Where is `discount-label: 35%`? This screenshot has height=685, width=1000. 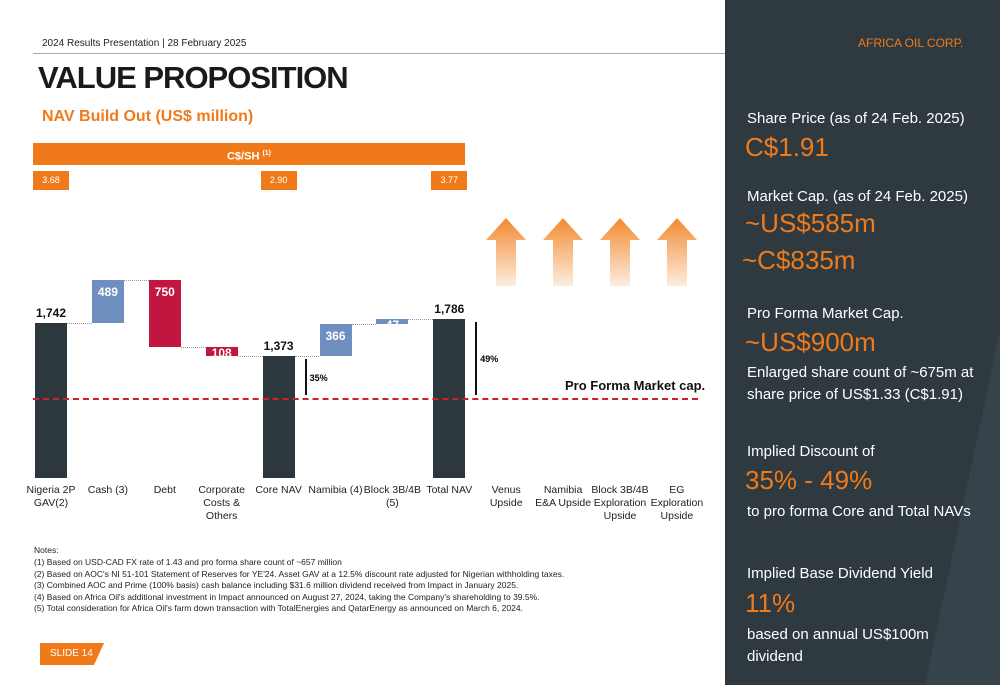
discount-label: 35% is located at coordinates (318, 377).